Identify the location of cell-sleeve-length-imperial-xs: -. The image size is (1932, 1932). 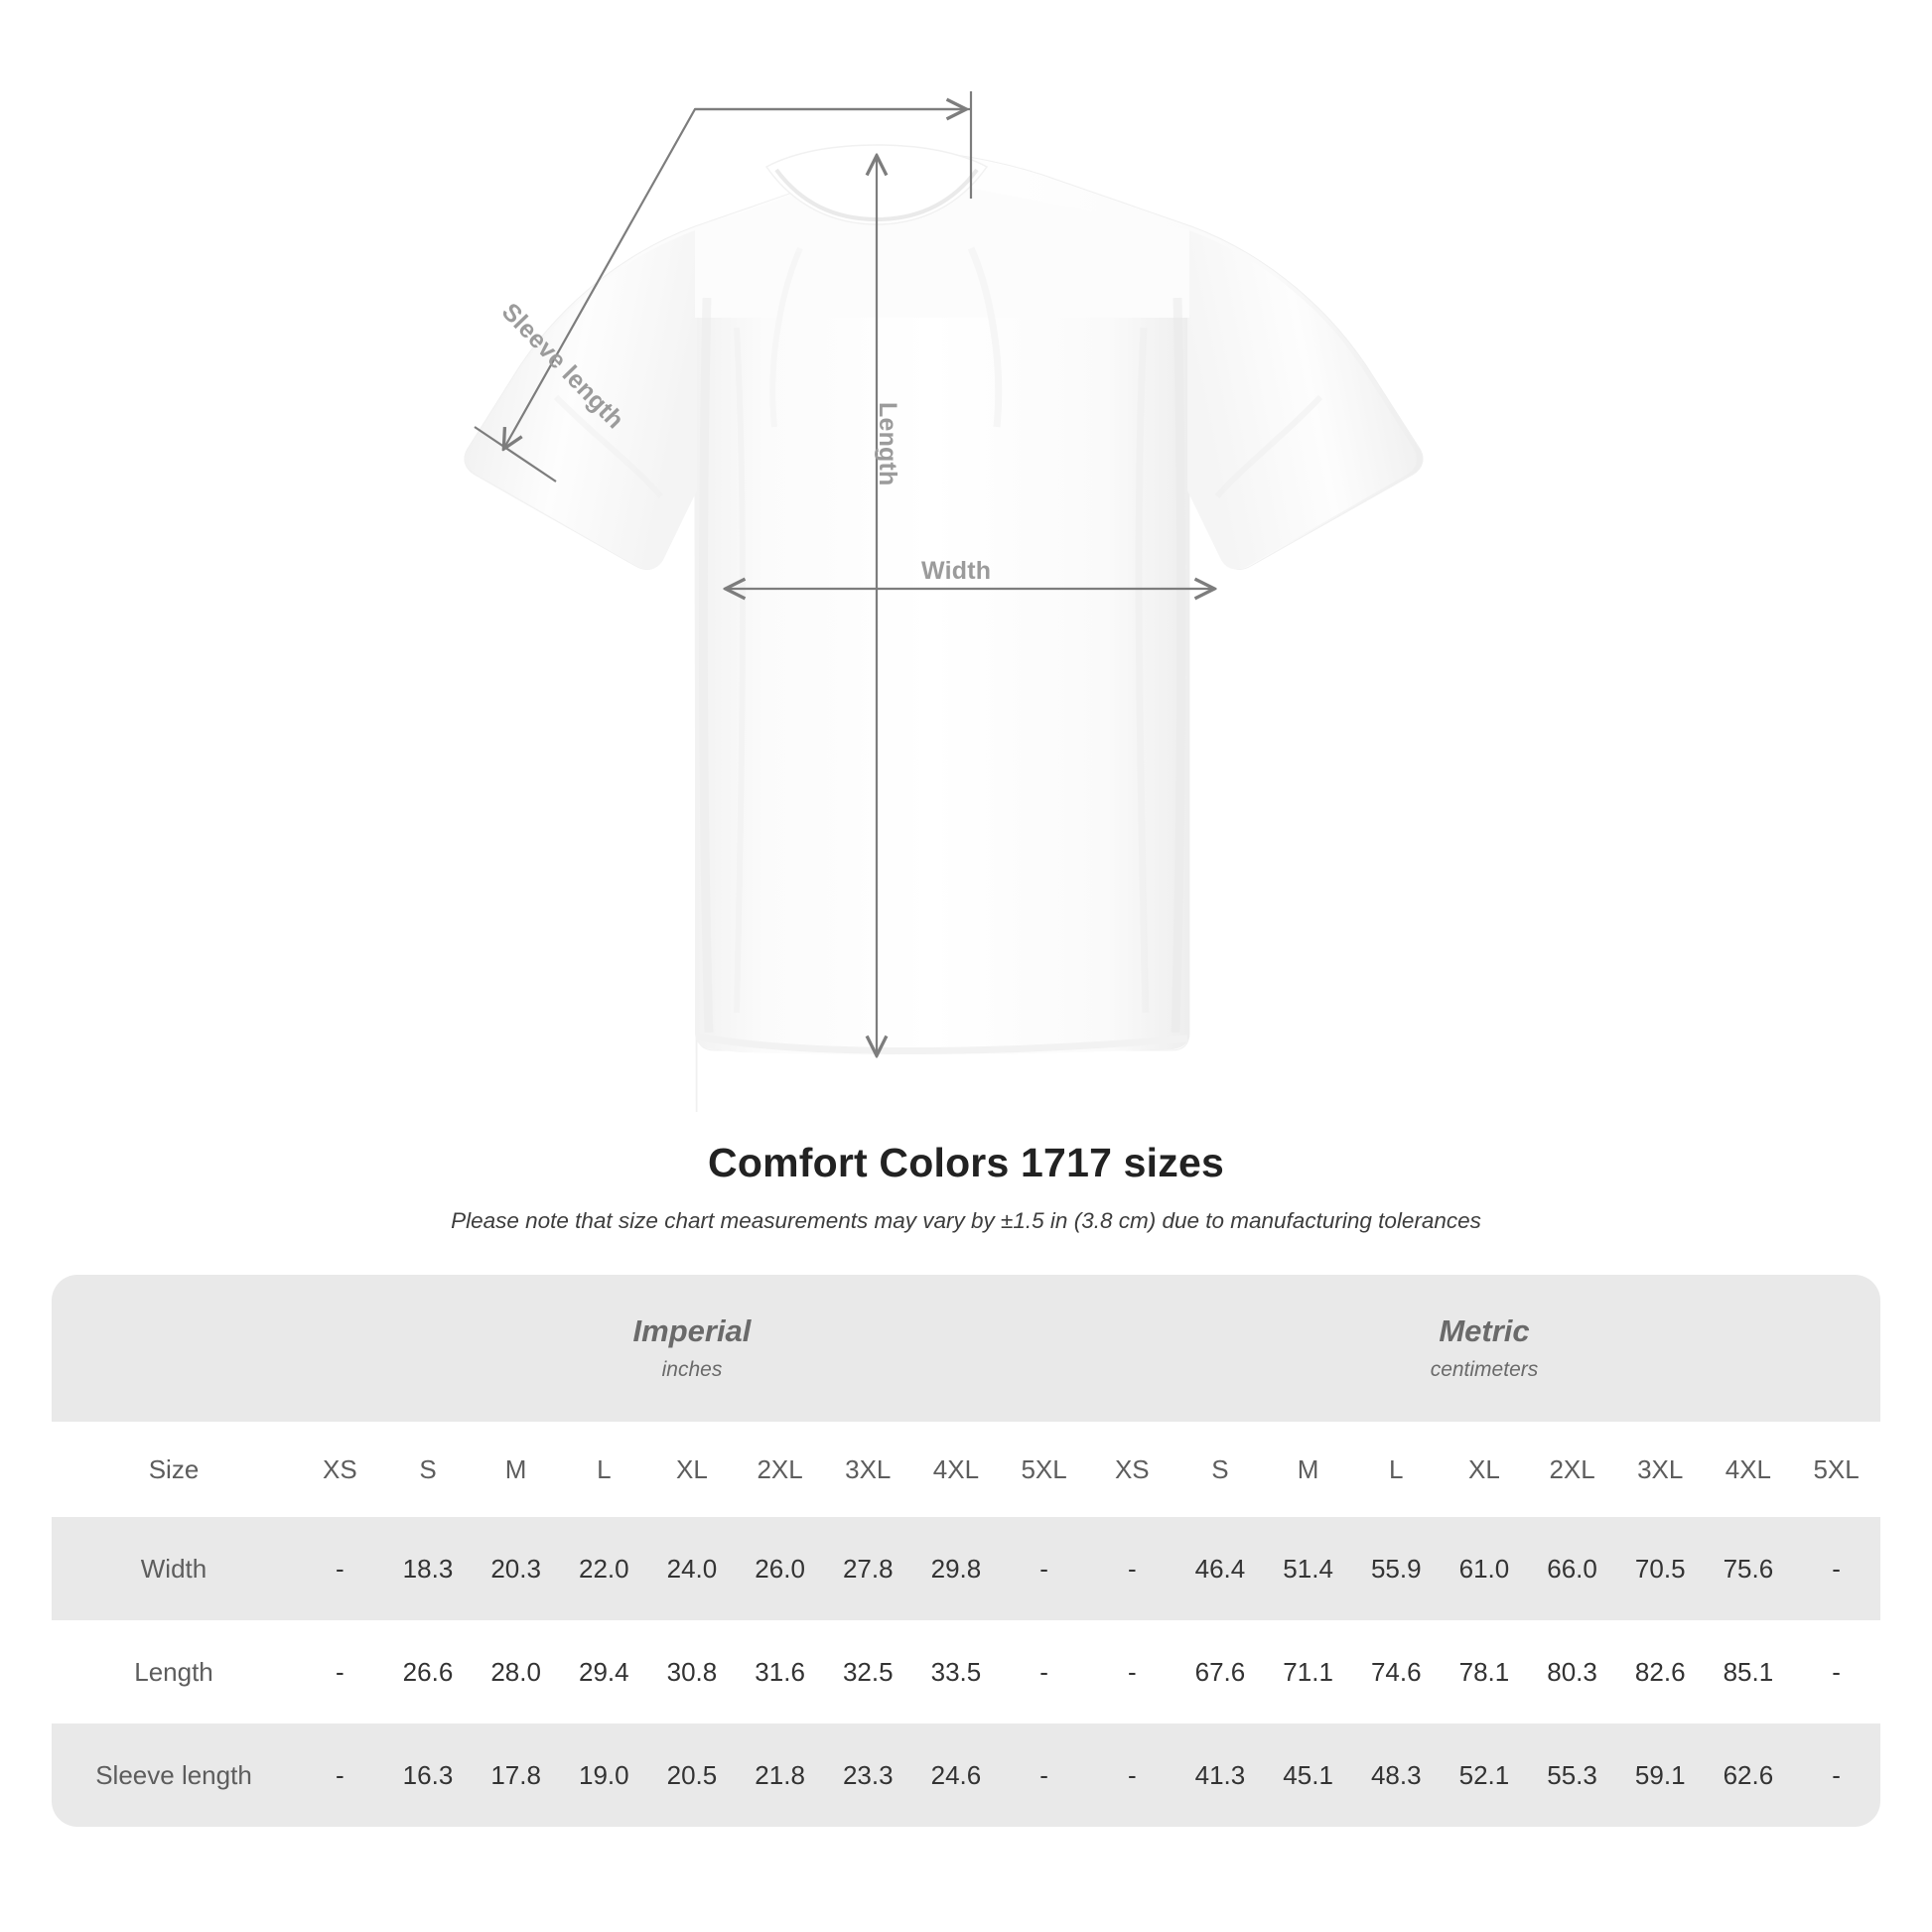
(340, 1775).